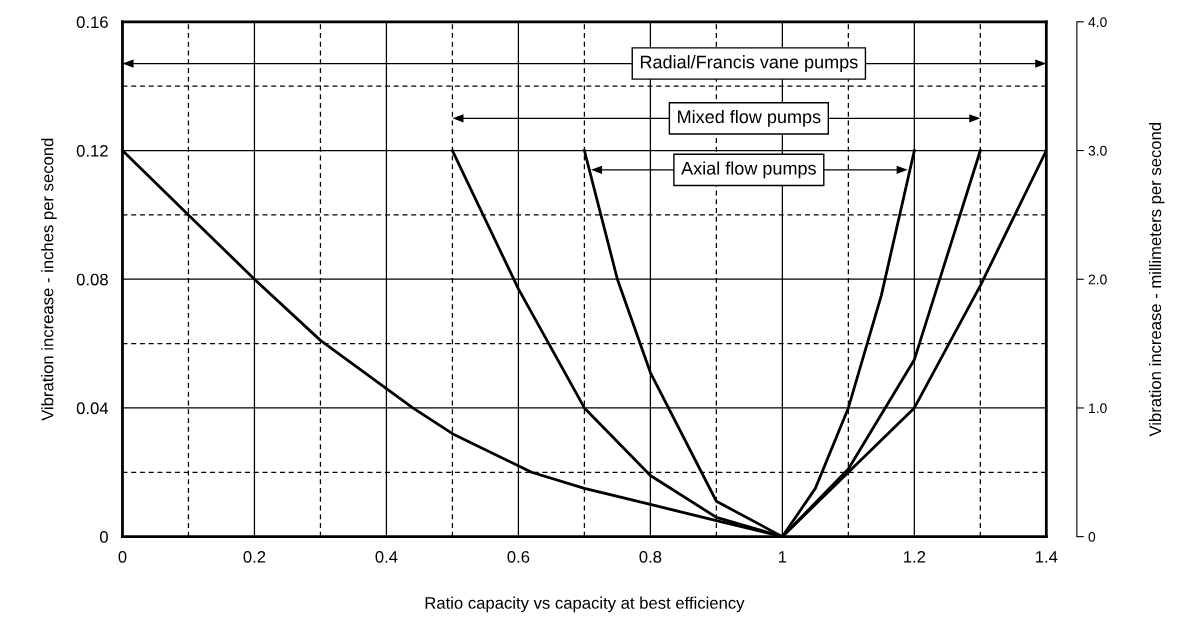 The width and height of the screenshot is (1189, 624). I want to click on x-tick-label: 0.8, so click(650, 556).